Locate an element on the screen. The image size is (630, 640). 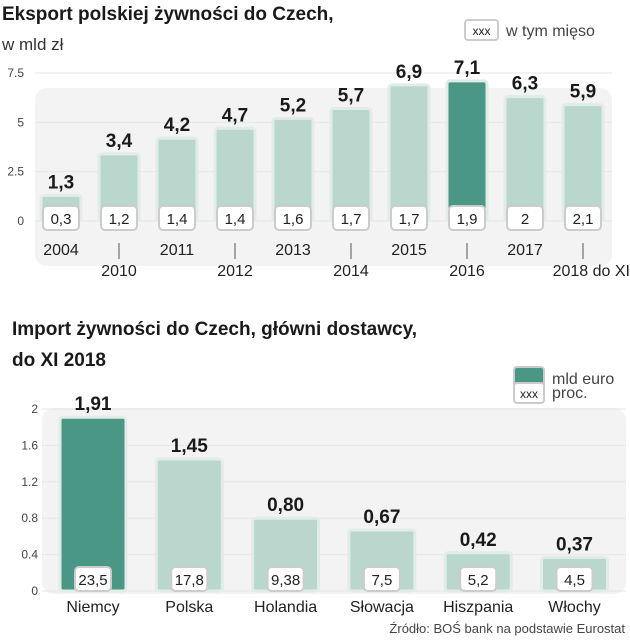
y-tick-label: 7.5 is located at coordinates (15, 73).